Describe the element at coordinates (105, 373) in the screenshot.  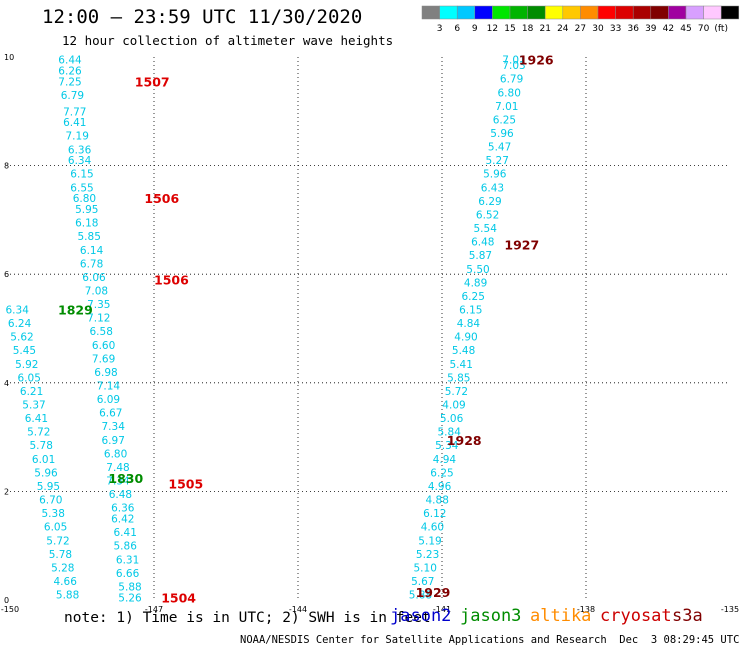
I see `swh-value: 6.98` at that location.